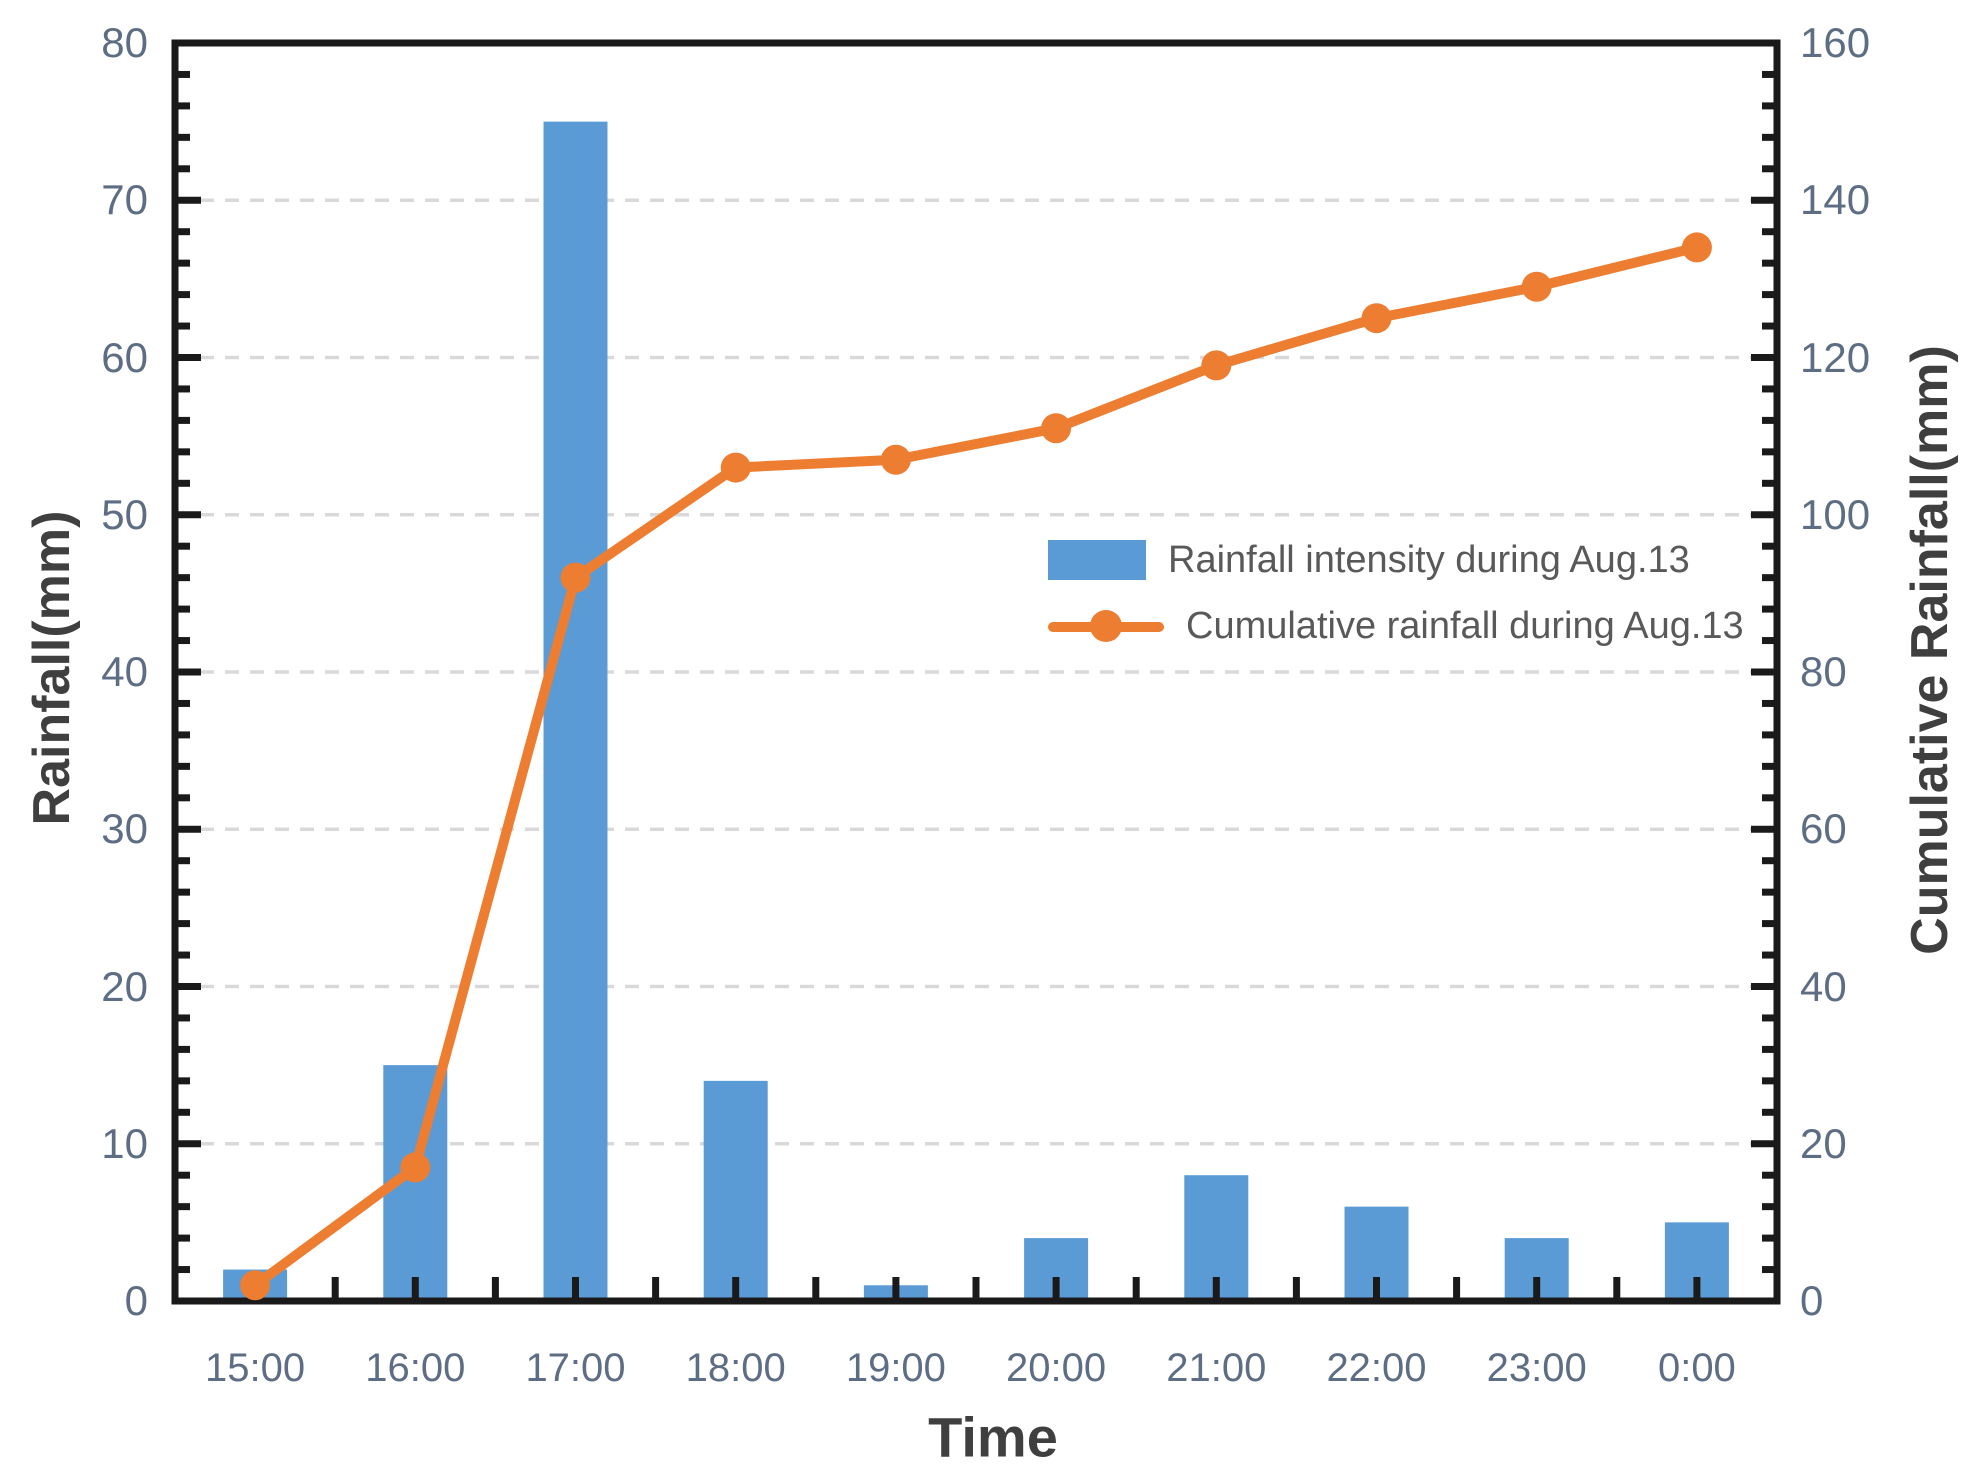 The width and height of the screenshot is (1981, 1481). Describe the element at coordinates (575, 711) in the screenshot. I see `bar-17:00` at that location.